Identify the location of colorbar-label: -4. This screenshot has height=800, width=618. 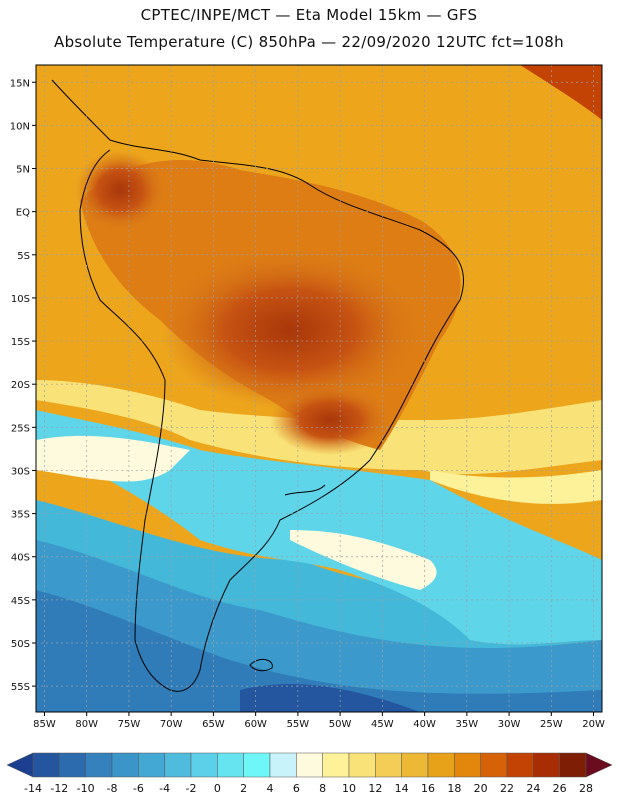
(164, 788).